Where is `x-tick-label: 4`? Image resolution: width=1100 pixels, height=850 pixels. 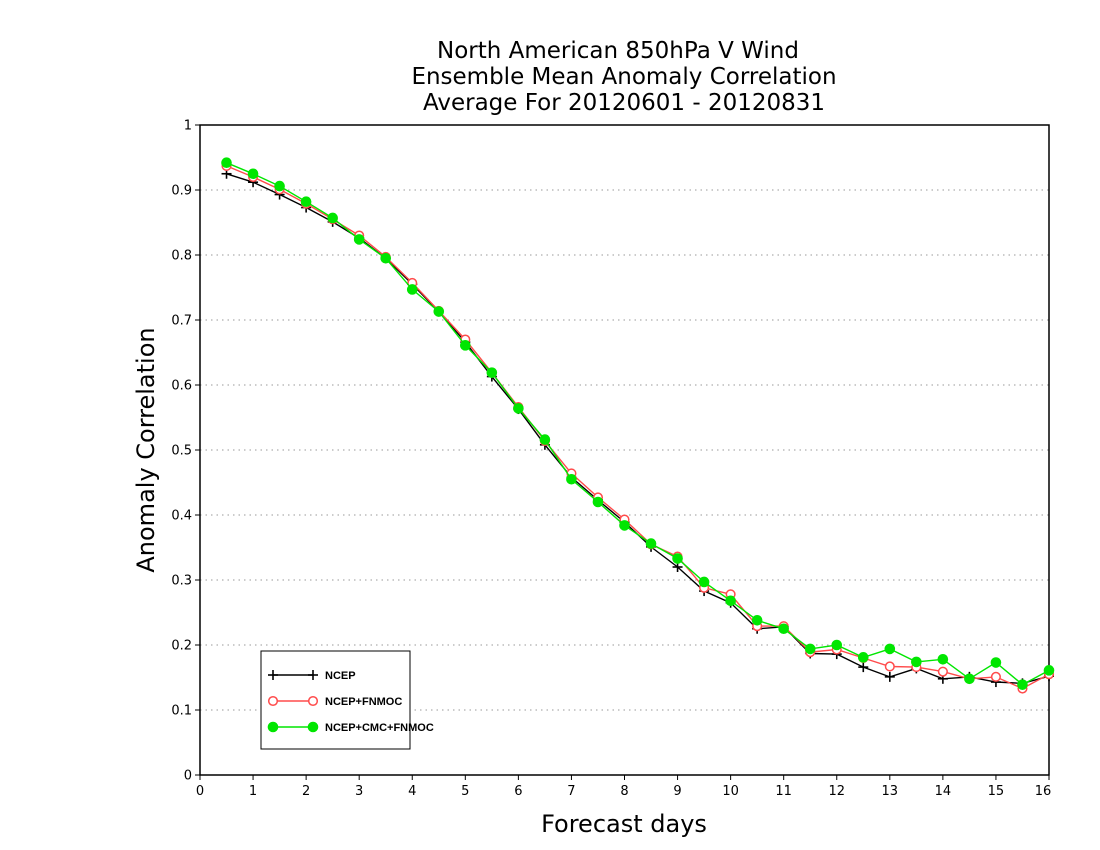 x-tick-label: 4 is located at coordinates (412, 791).